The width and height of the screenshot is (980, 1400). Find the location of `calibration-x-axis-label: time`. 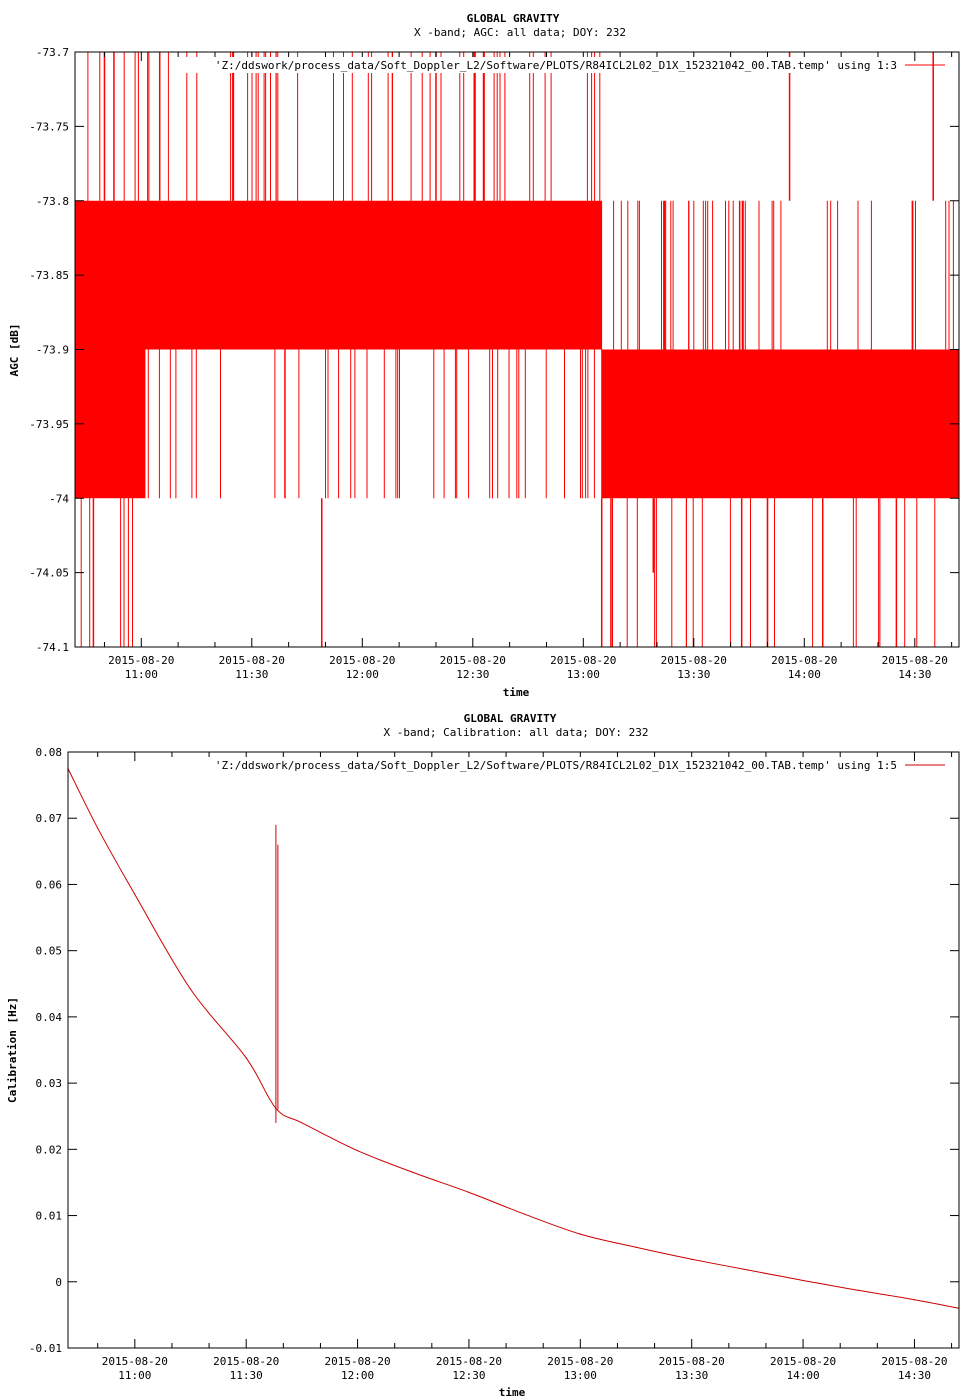

calibration-x-axis-label: time is located at coordinates (512, 1392).